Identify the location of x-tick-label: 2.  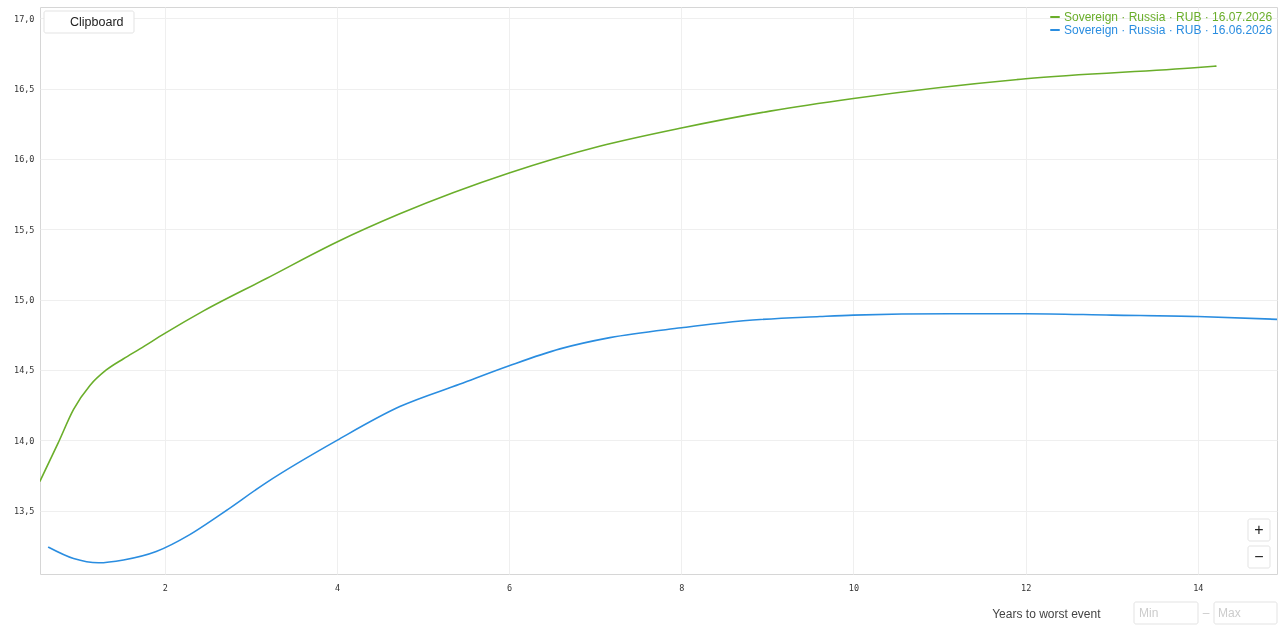
(165, 587).